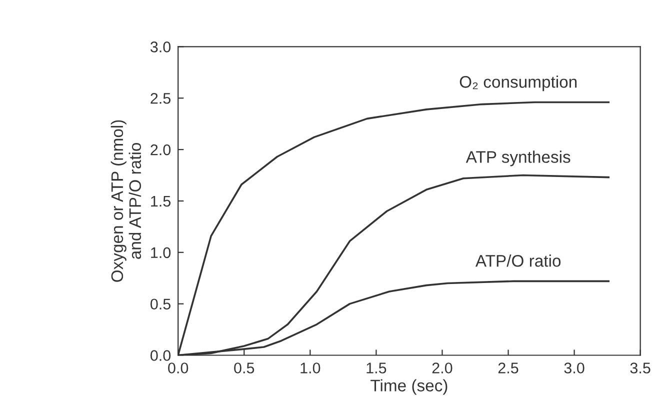  I want to click on x-tick-label: 2.0, so click(442, 368).